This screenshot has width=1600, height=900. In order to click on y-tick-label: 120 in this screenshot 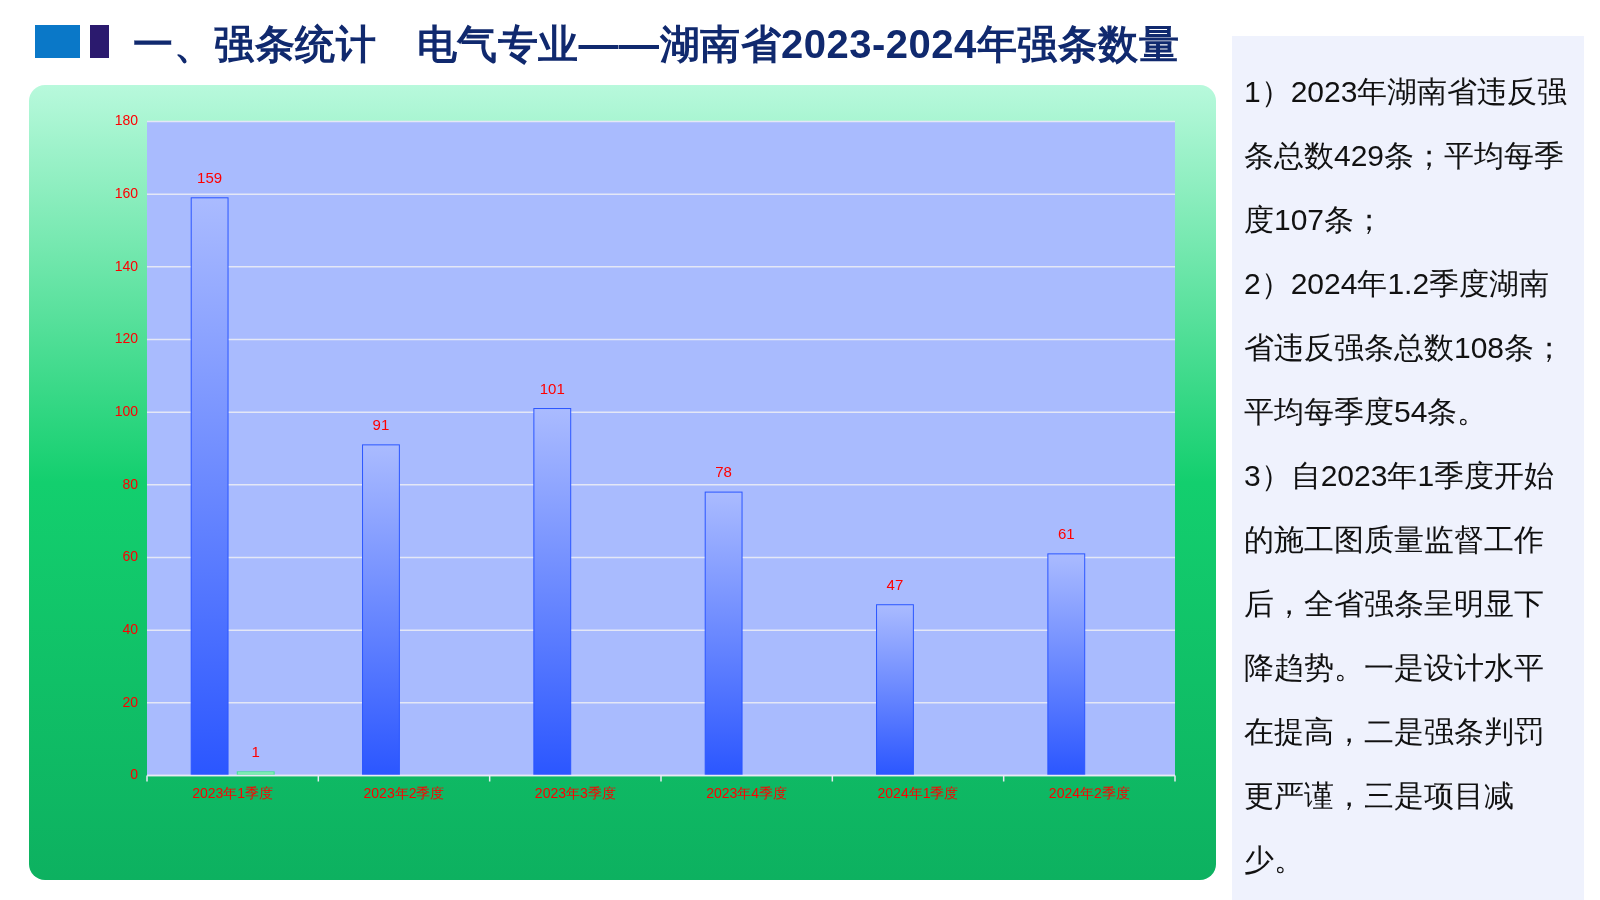, I will do `click(126, 338)`.